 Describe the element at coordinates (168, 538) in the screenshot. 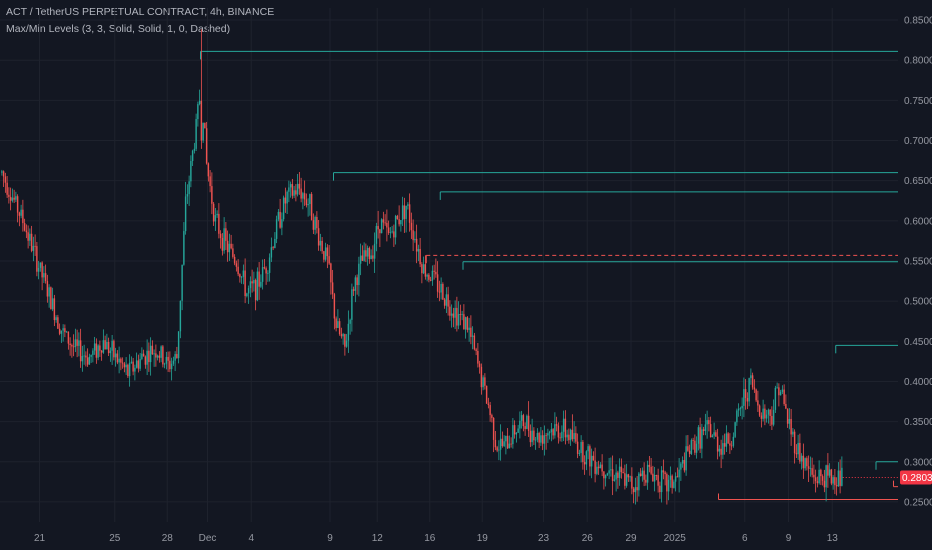

I see `x-tick-label: 28` at that location.